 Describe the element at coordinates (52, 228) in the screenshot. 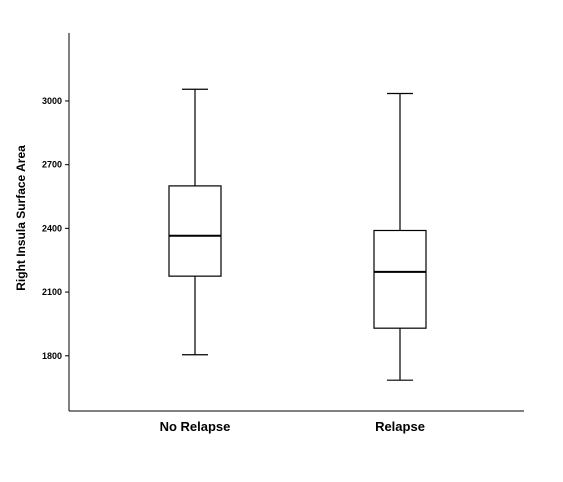

I see `y-tick-label: 2400` at that location.